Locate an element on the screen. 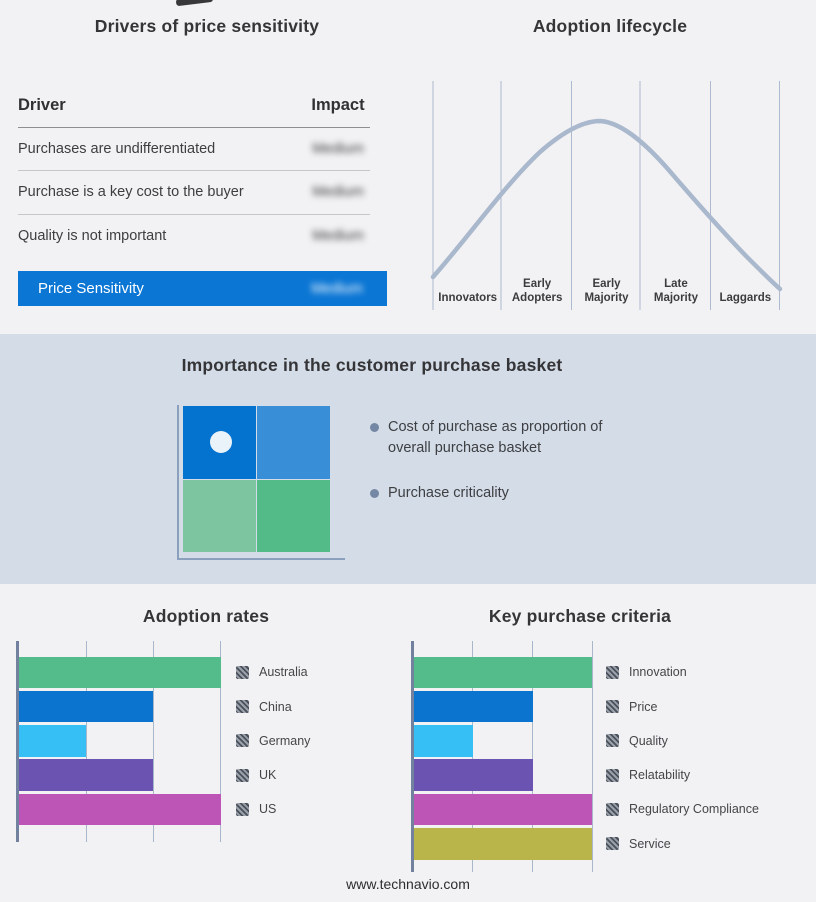 This screenshot has width=816, height=902. legend-entry: Relatability is located at coordinates (682, 775).